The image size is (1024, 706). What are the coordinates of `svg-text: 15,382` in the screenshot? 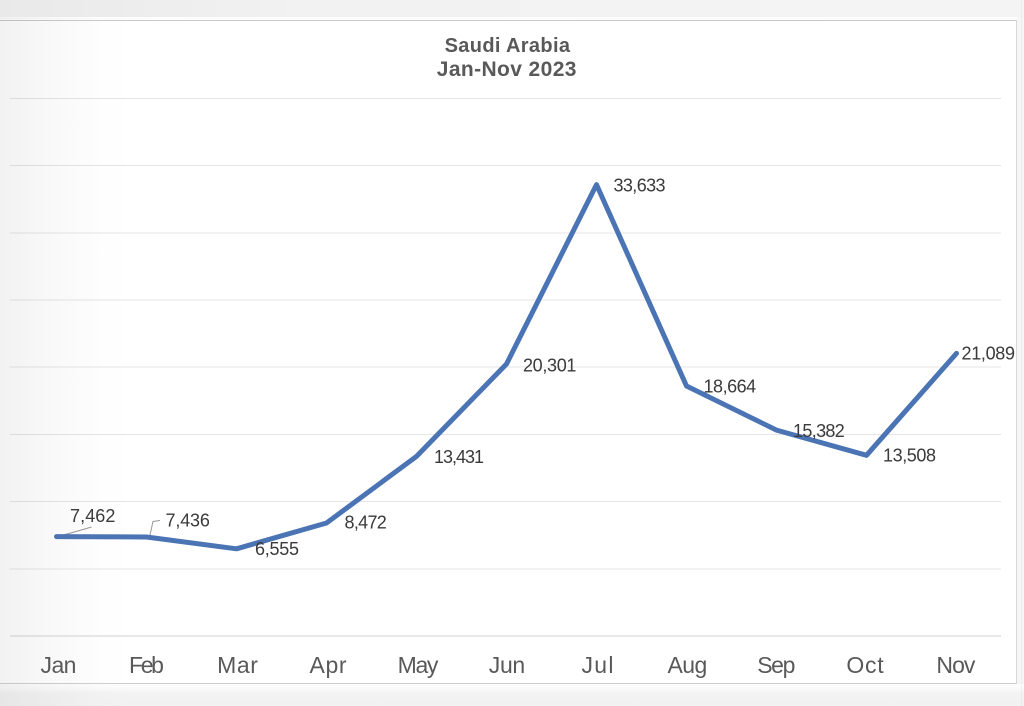 It's located at (819, 431).